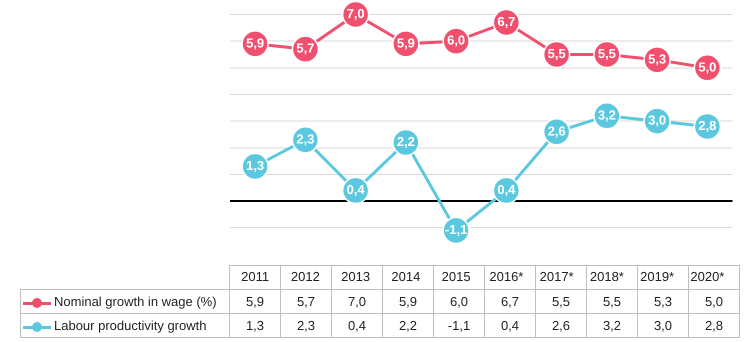 This screenshot has height=342, width=747. Describe the element at coordinates (607, 276) in the screenshot. I see `x-tick-label: 2018*` at that location.